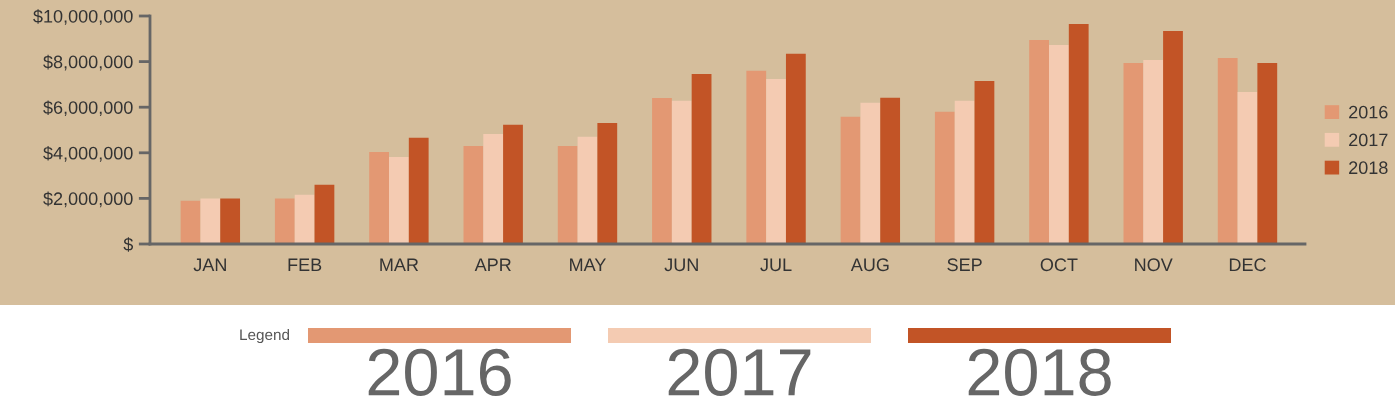  Describe the element at coordinates (1039, 372) in the screenshot. I see `text: 2018` at that location.